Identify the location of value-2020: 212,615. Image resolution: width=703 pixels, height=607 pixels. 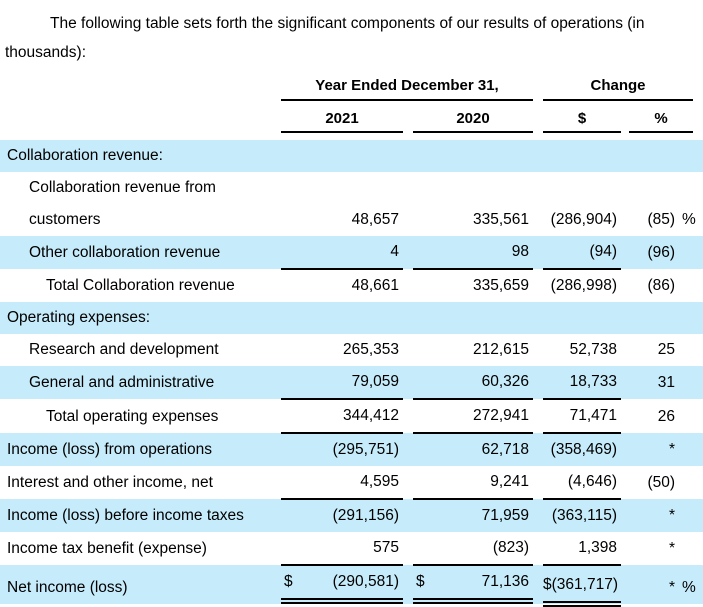
(501, 349).